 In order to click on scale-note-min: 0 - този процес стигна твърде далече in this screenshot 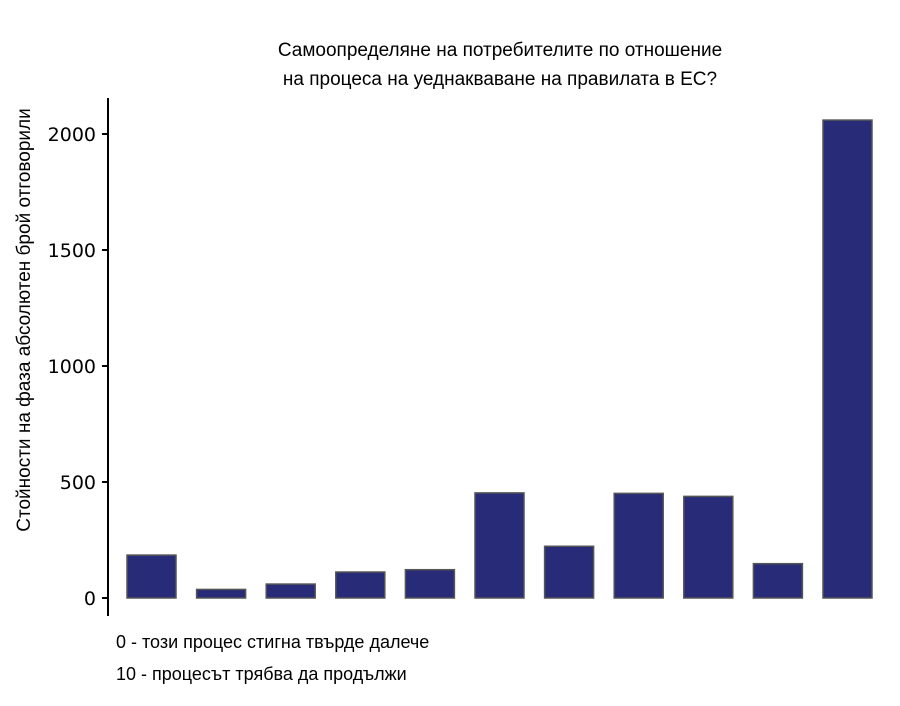, I will do `click(273, 642)`.